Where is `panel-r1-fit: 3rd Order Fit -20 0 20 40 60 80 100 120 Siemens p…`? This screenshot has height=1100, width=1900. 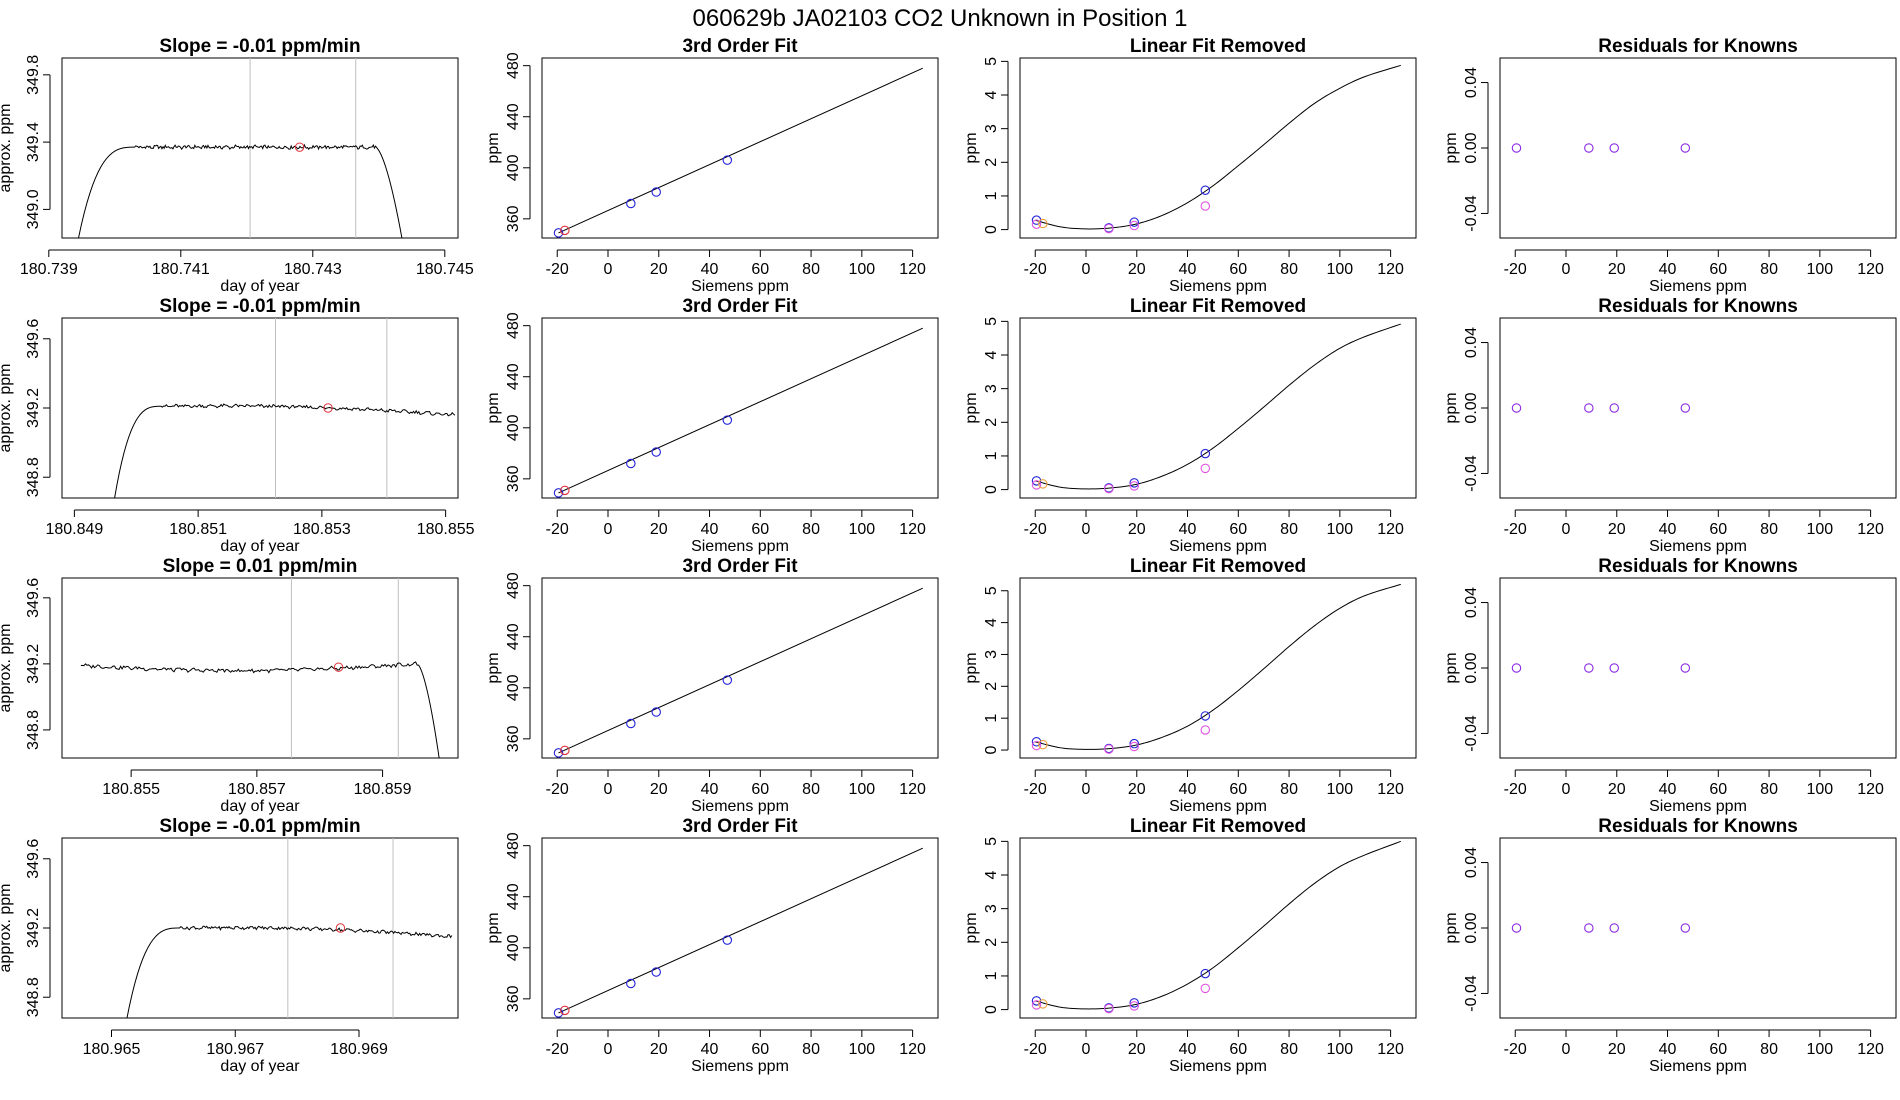
panel-r1-fit: 3rd Order Fit -20 0 20 40 60 80 100 120 Siemens p… is located at coordinates (712, 165).